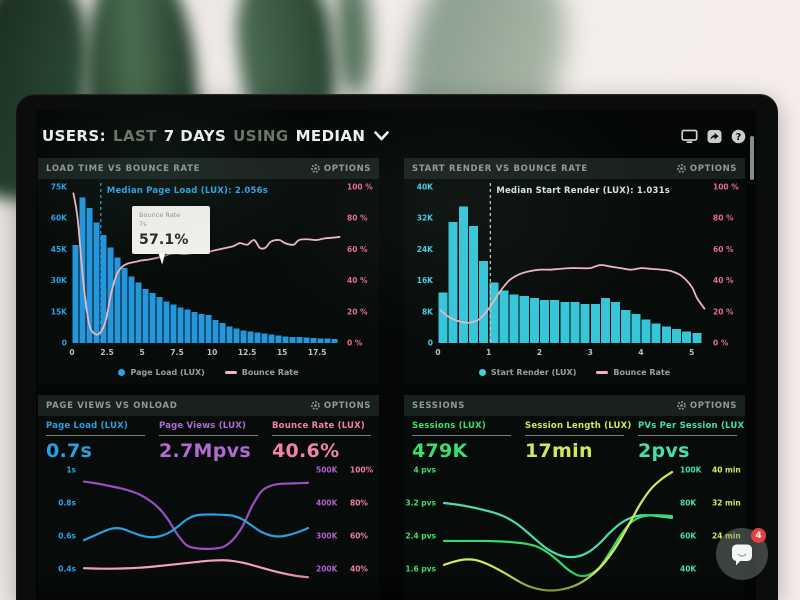  What do you see at coordinates (355, 343) in the screenshot?
I see `y-axis-right-label: 0 %` at bounding box center [355, 343].